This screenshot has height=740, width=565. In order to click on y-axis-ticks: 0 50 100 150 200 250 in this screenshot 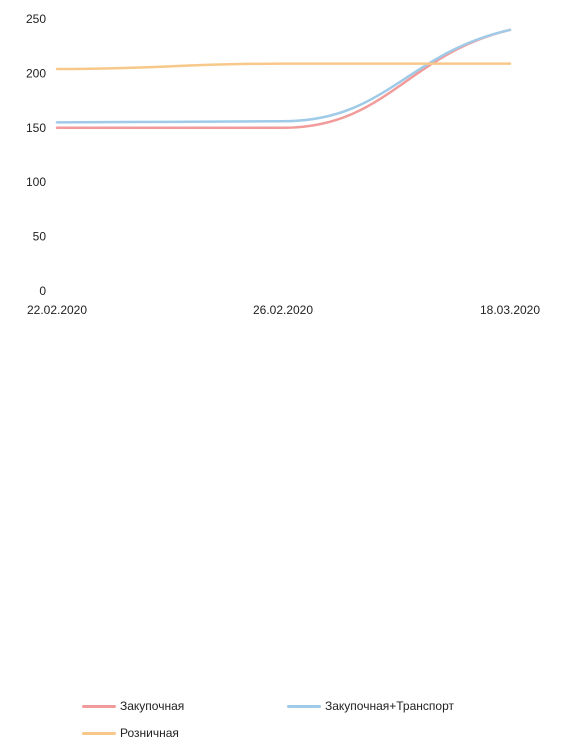, I will do `click(36, 155)`.